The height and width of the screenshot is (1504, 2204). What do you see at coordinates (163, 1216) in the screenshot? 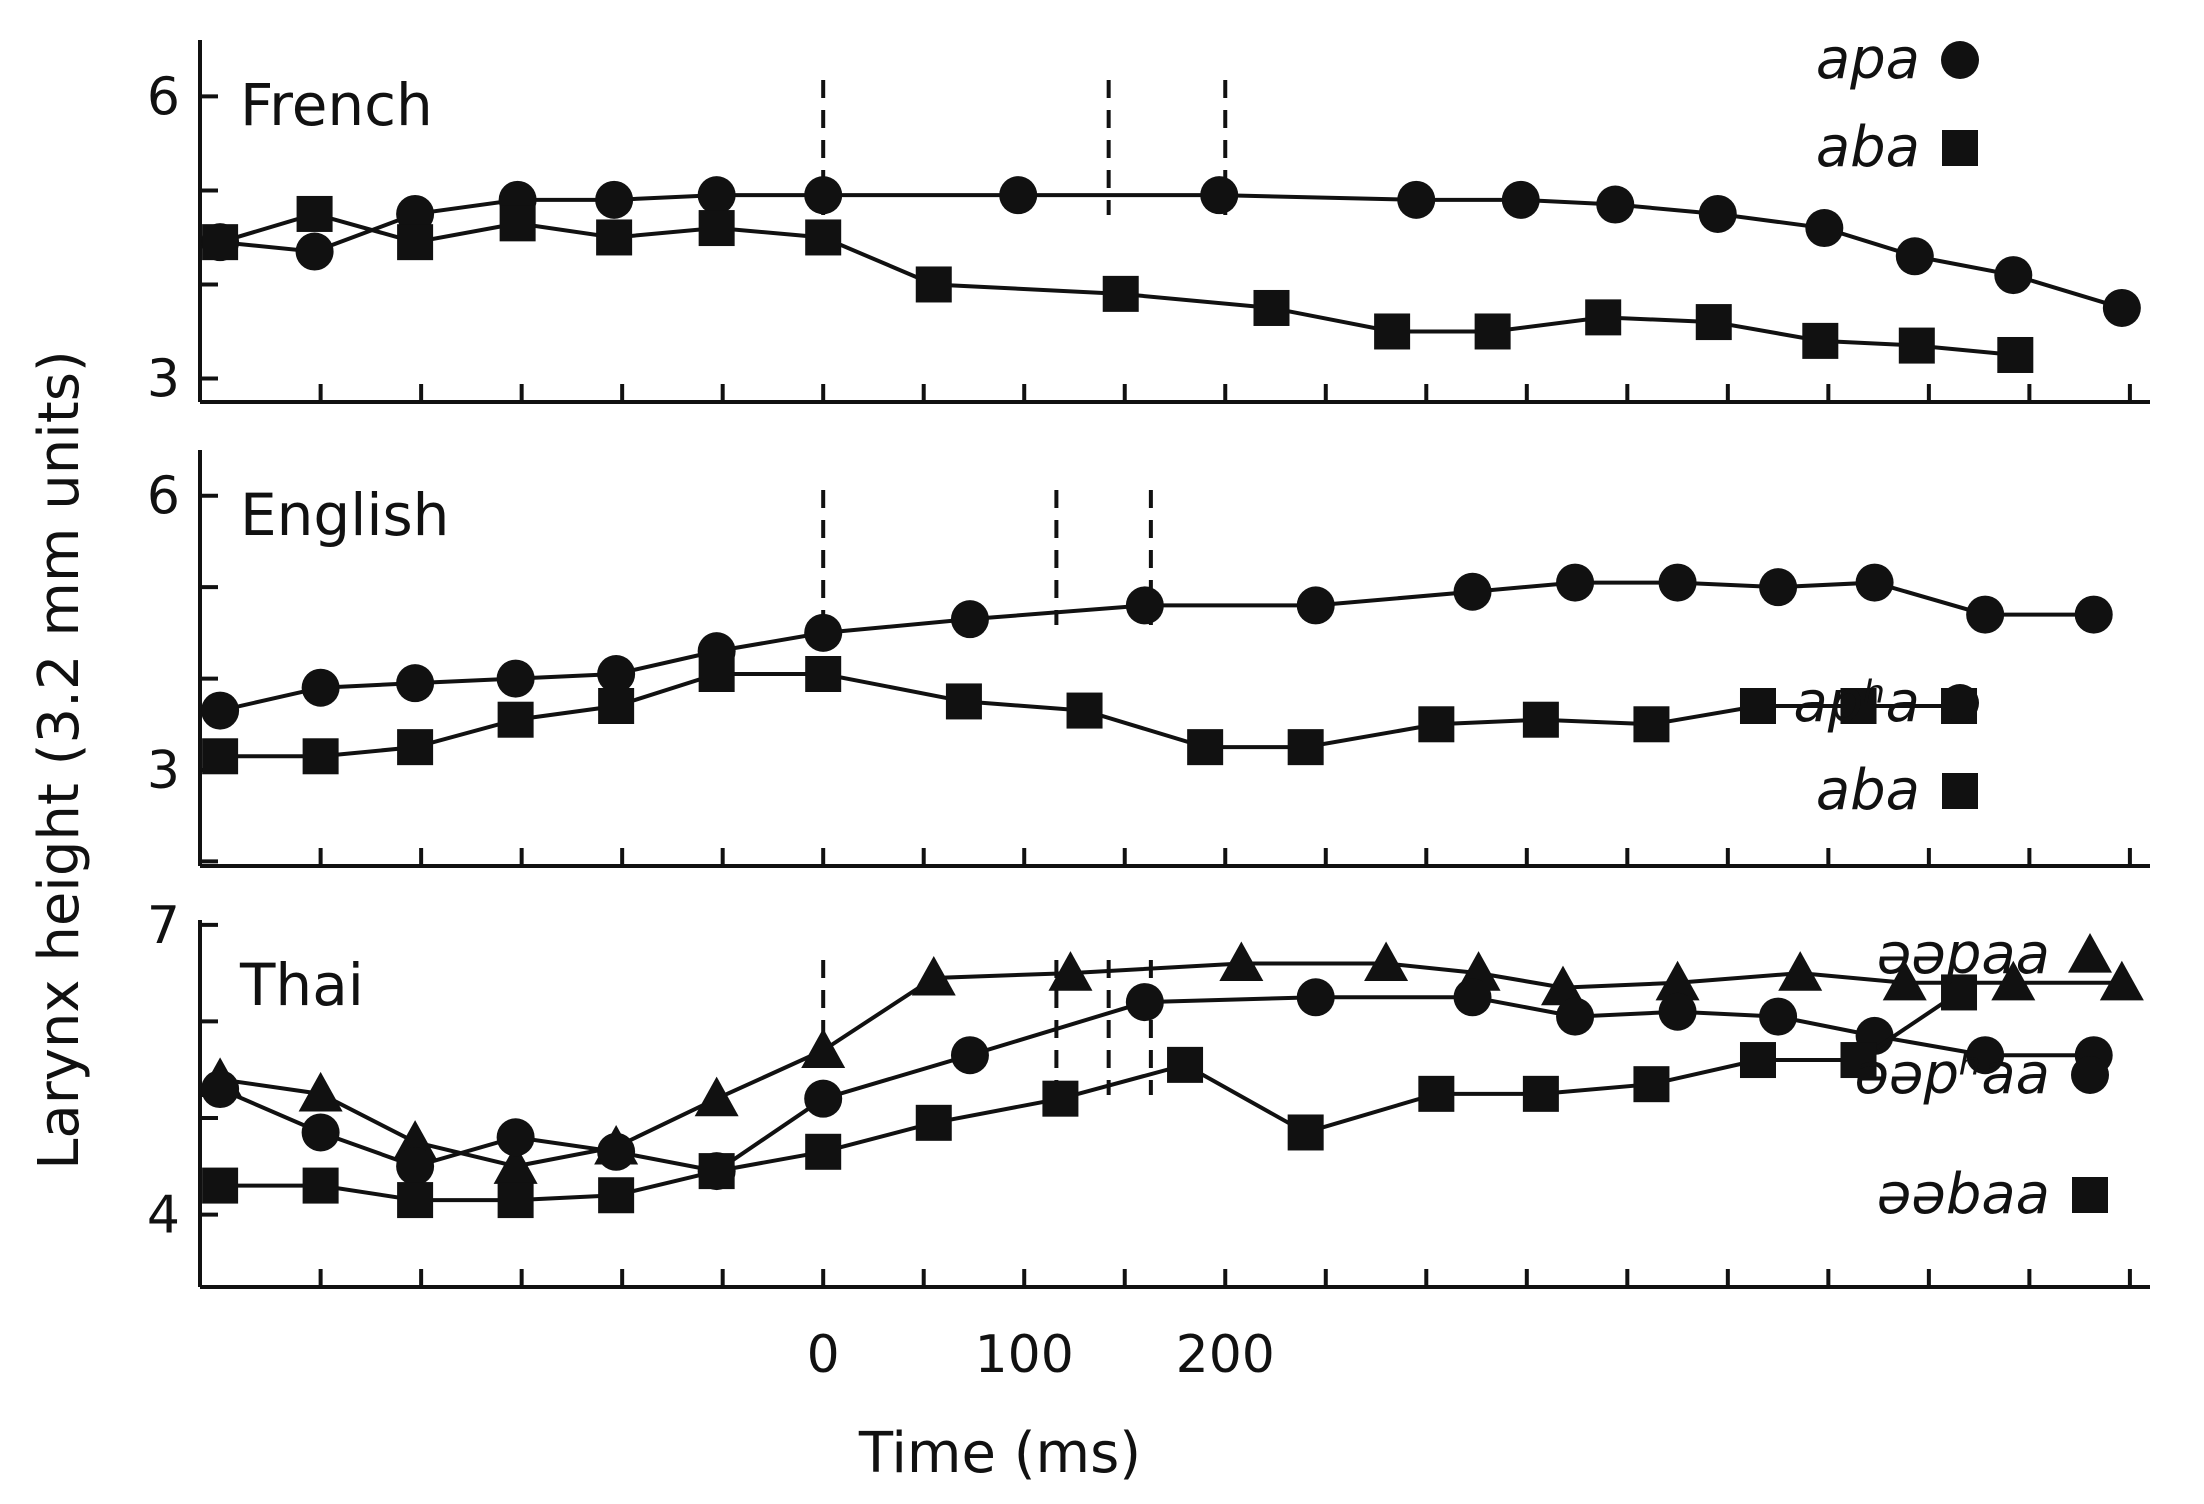
I see `panel-thai-y-tick-label: 4` at bounding box center [163, 1216].